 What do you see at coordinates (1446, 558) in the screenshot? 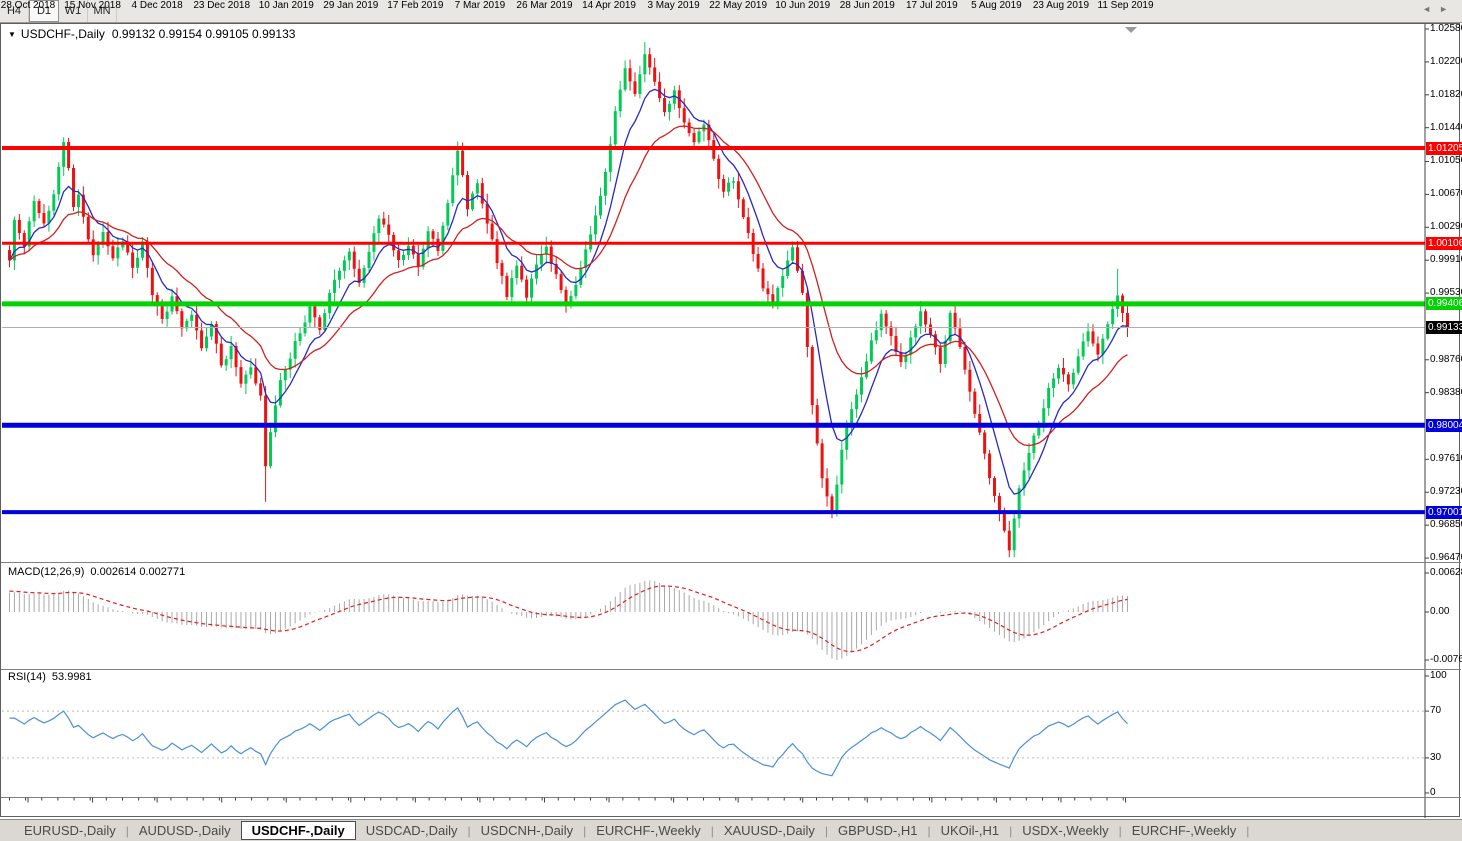
I see `price-tick-label: 0.96470` at bounding box center [1446, 558].